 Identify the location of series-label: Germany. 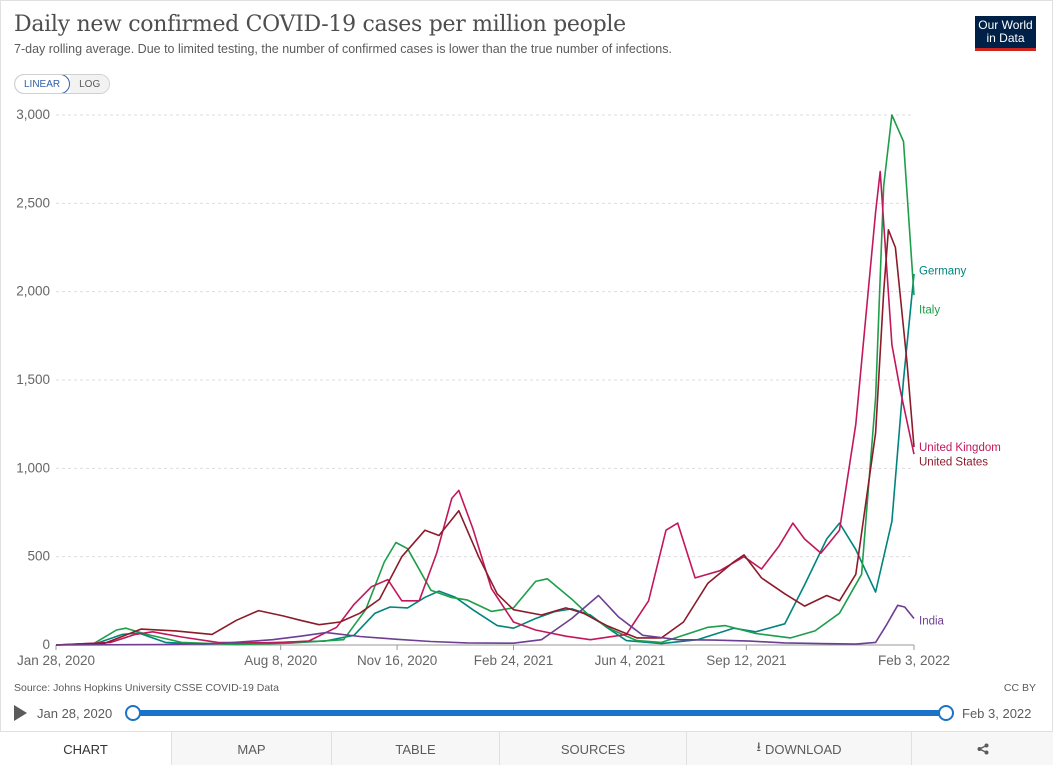
(943, 271).